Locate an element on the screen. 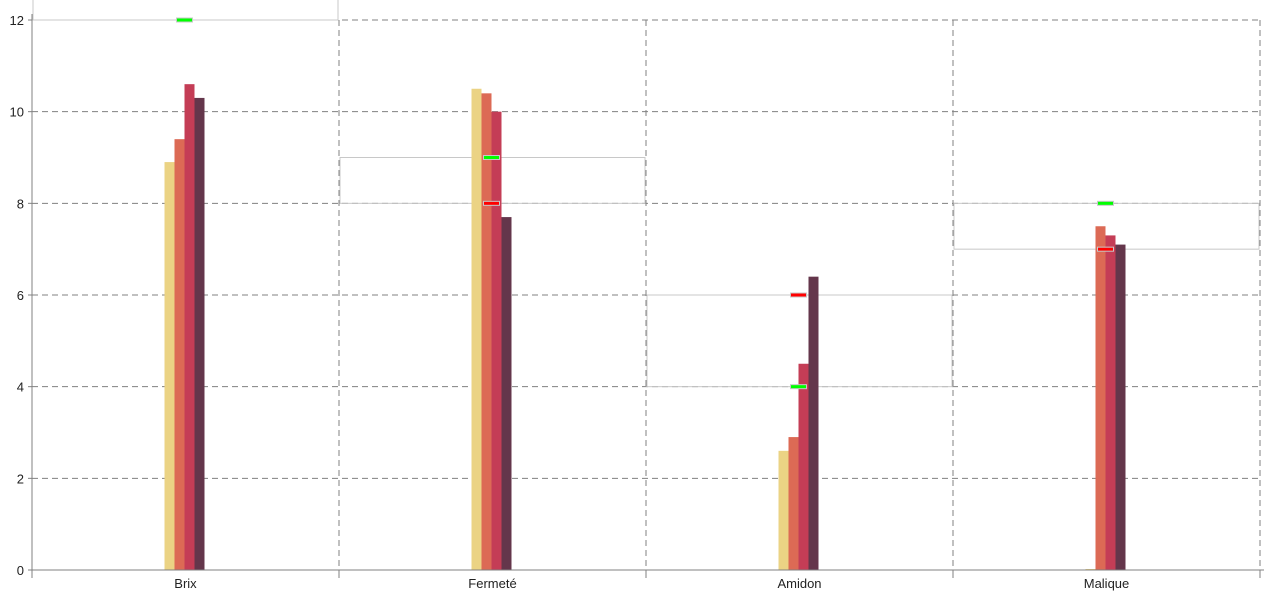  y-tick-label: 6 is located at coordinates (20, 295).